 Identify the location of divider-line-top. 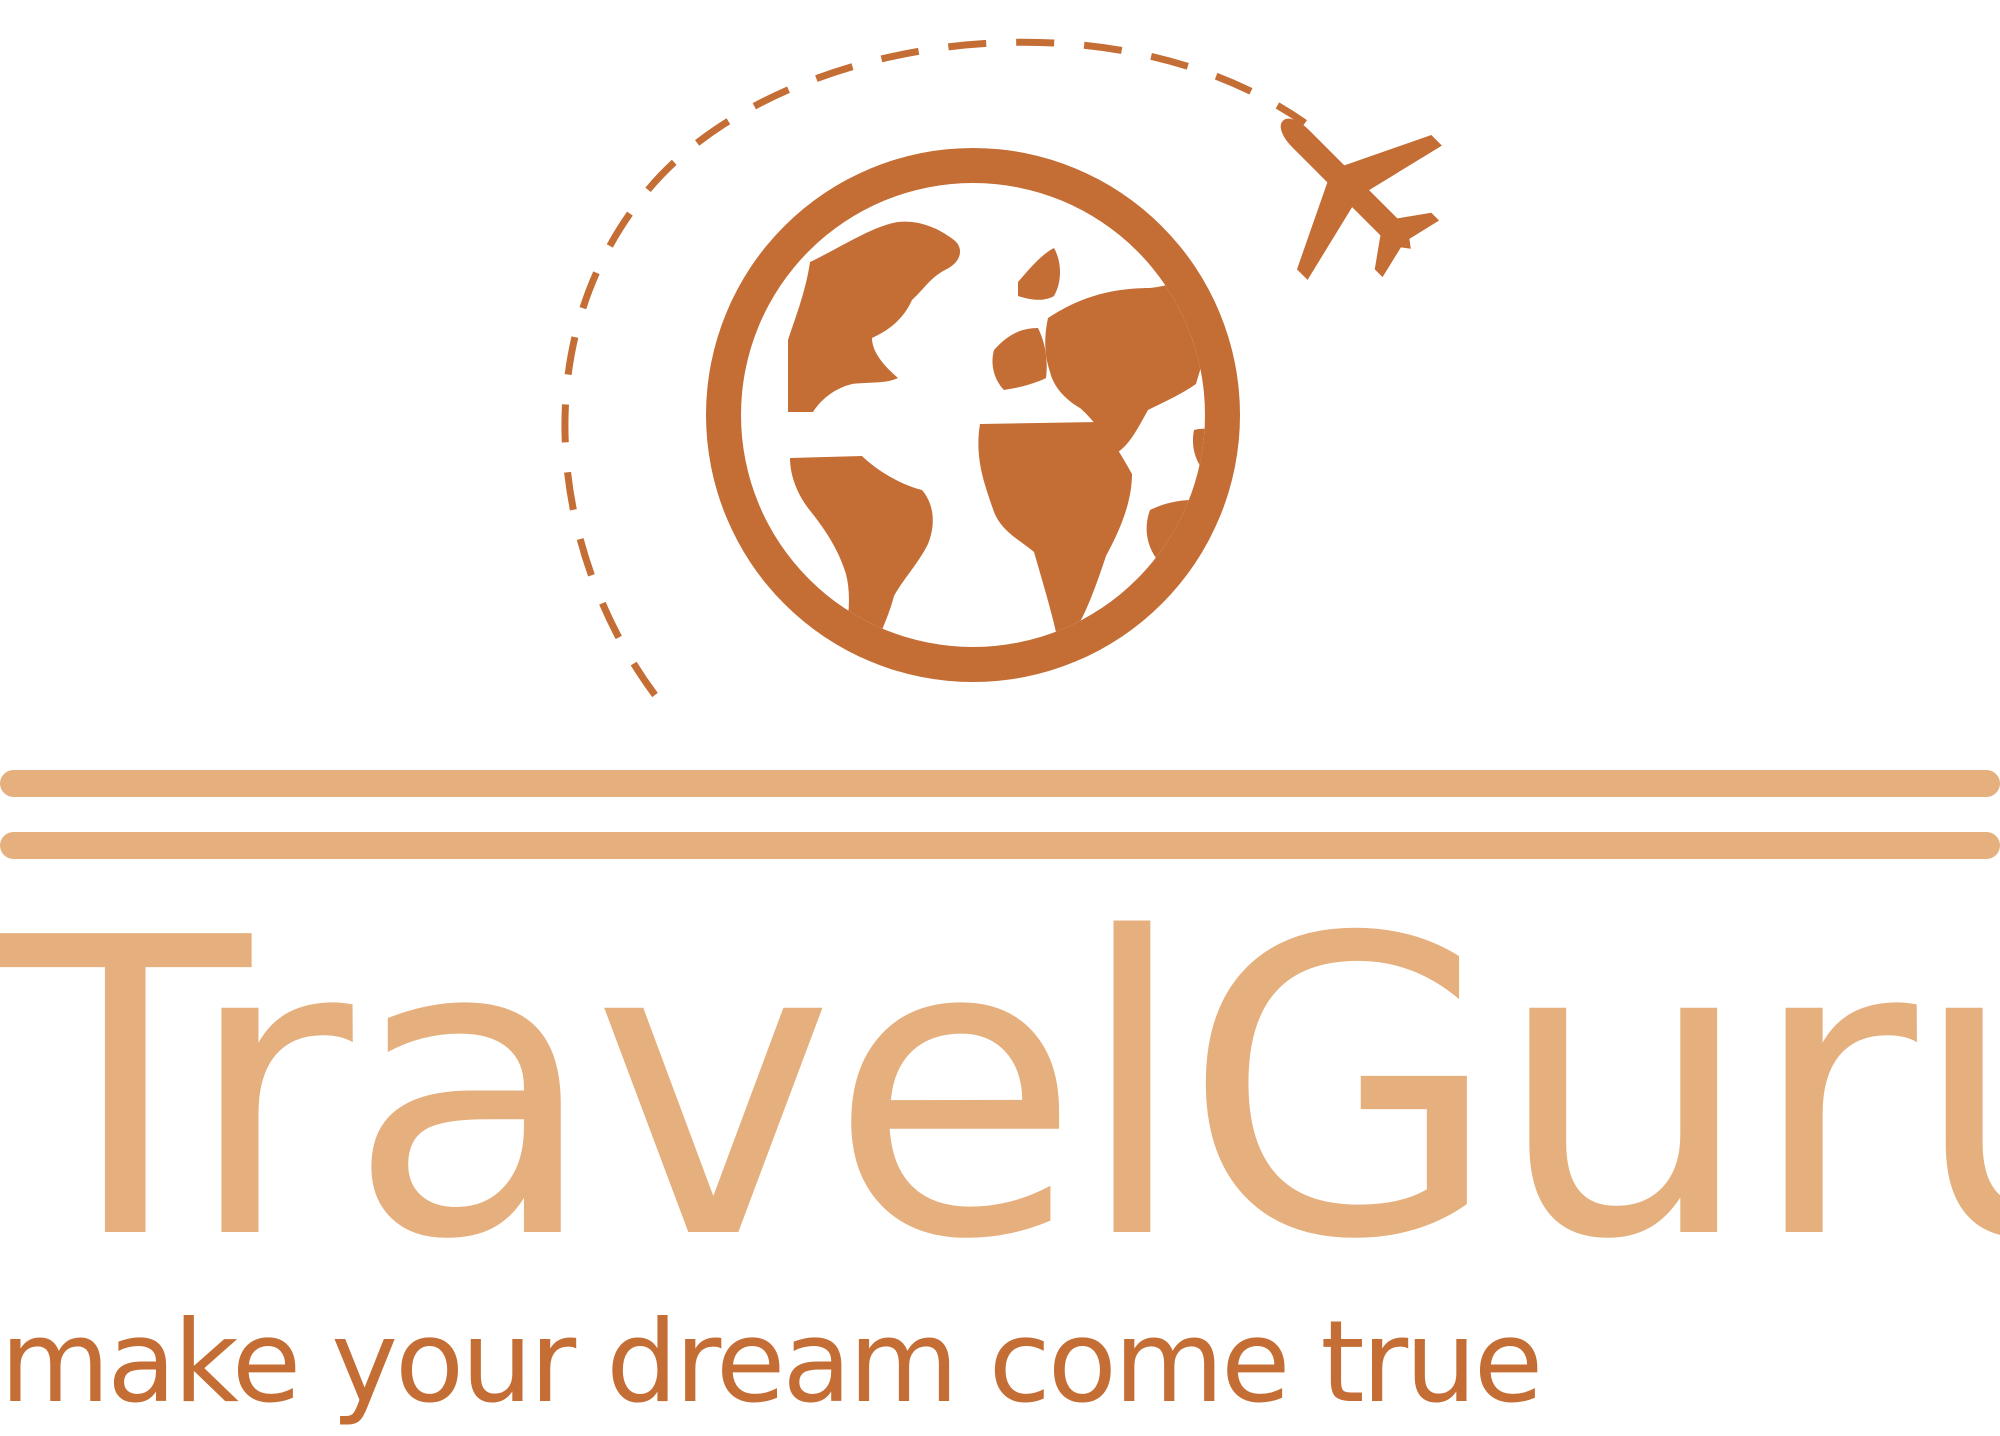
(1000, 783).